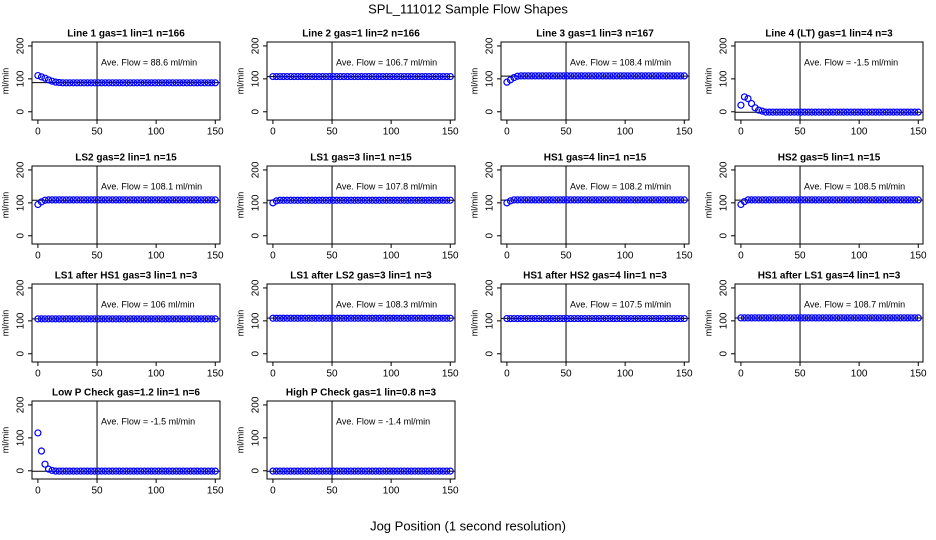 The image size is (936, 540). What do you see at coordinates (148, 304) in the screenshot?
I see `annotation: Ave. Flow = 106 ml/min` at bounding box center [148, 304].